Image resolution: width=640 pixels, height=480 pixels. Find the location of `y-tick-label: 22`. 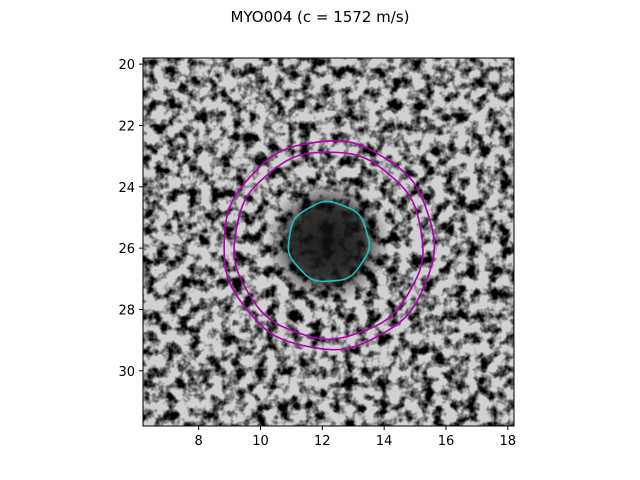

y-tick-label: 22 is located at coordinates (126, 126).